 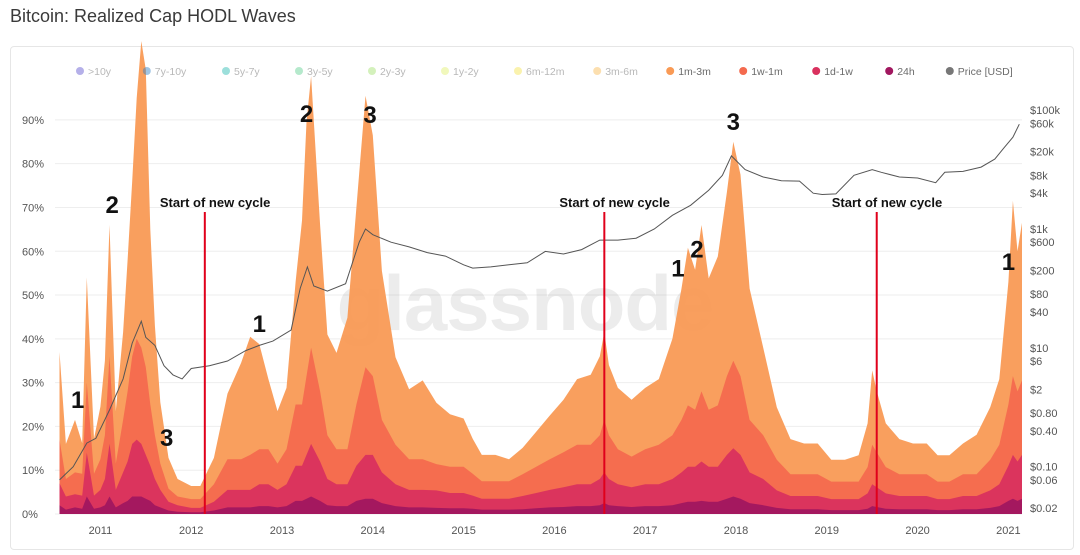 What do you see at coordinates (100, 72) in the screenshot?
I see `legend-label: >10y` at bounding box center [100, 72].